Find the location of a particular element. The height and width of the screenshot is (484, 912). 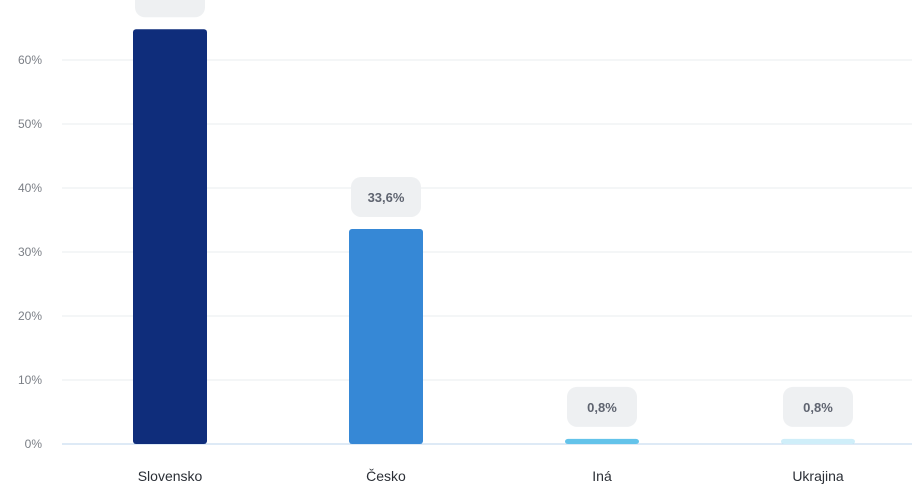

y-tick-label: 40% is located at coordinates (30, 188).